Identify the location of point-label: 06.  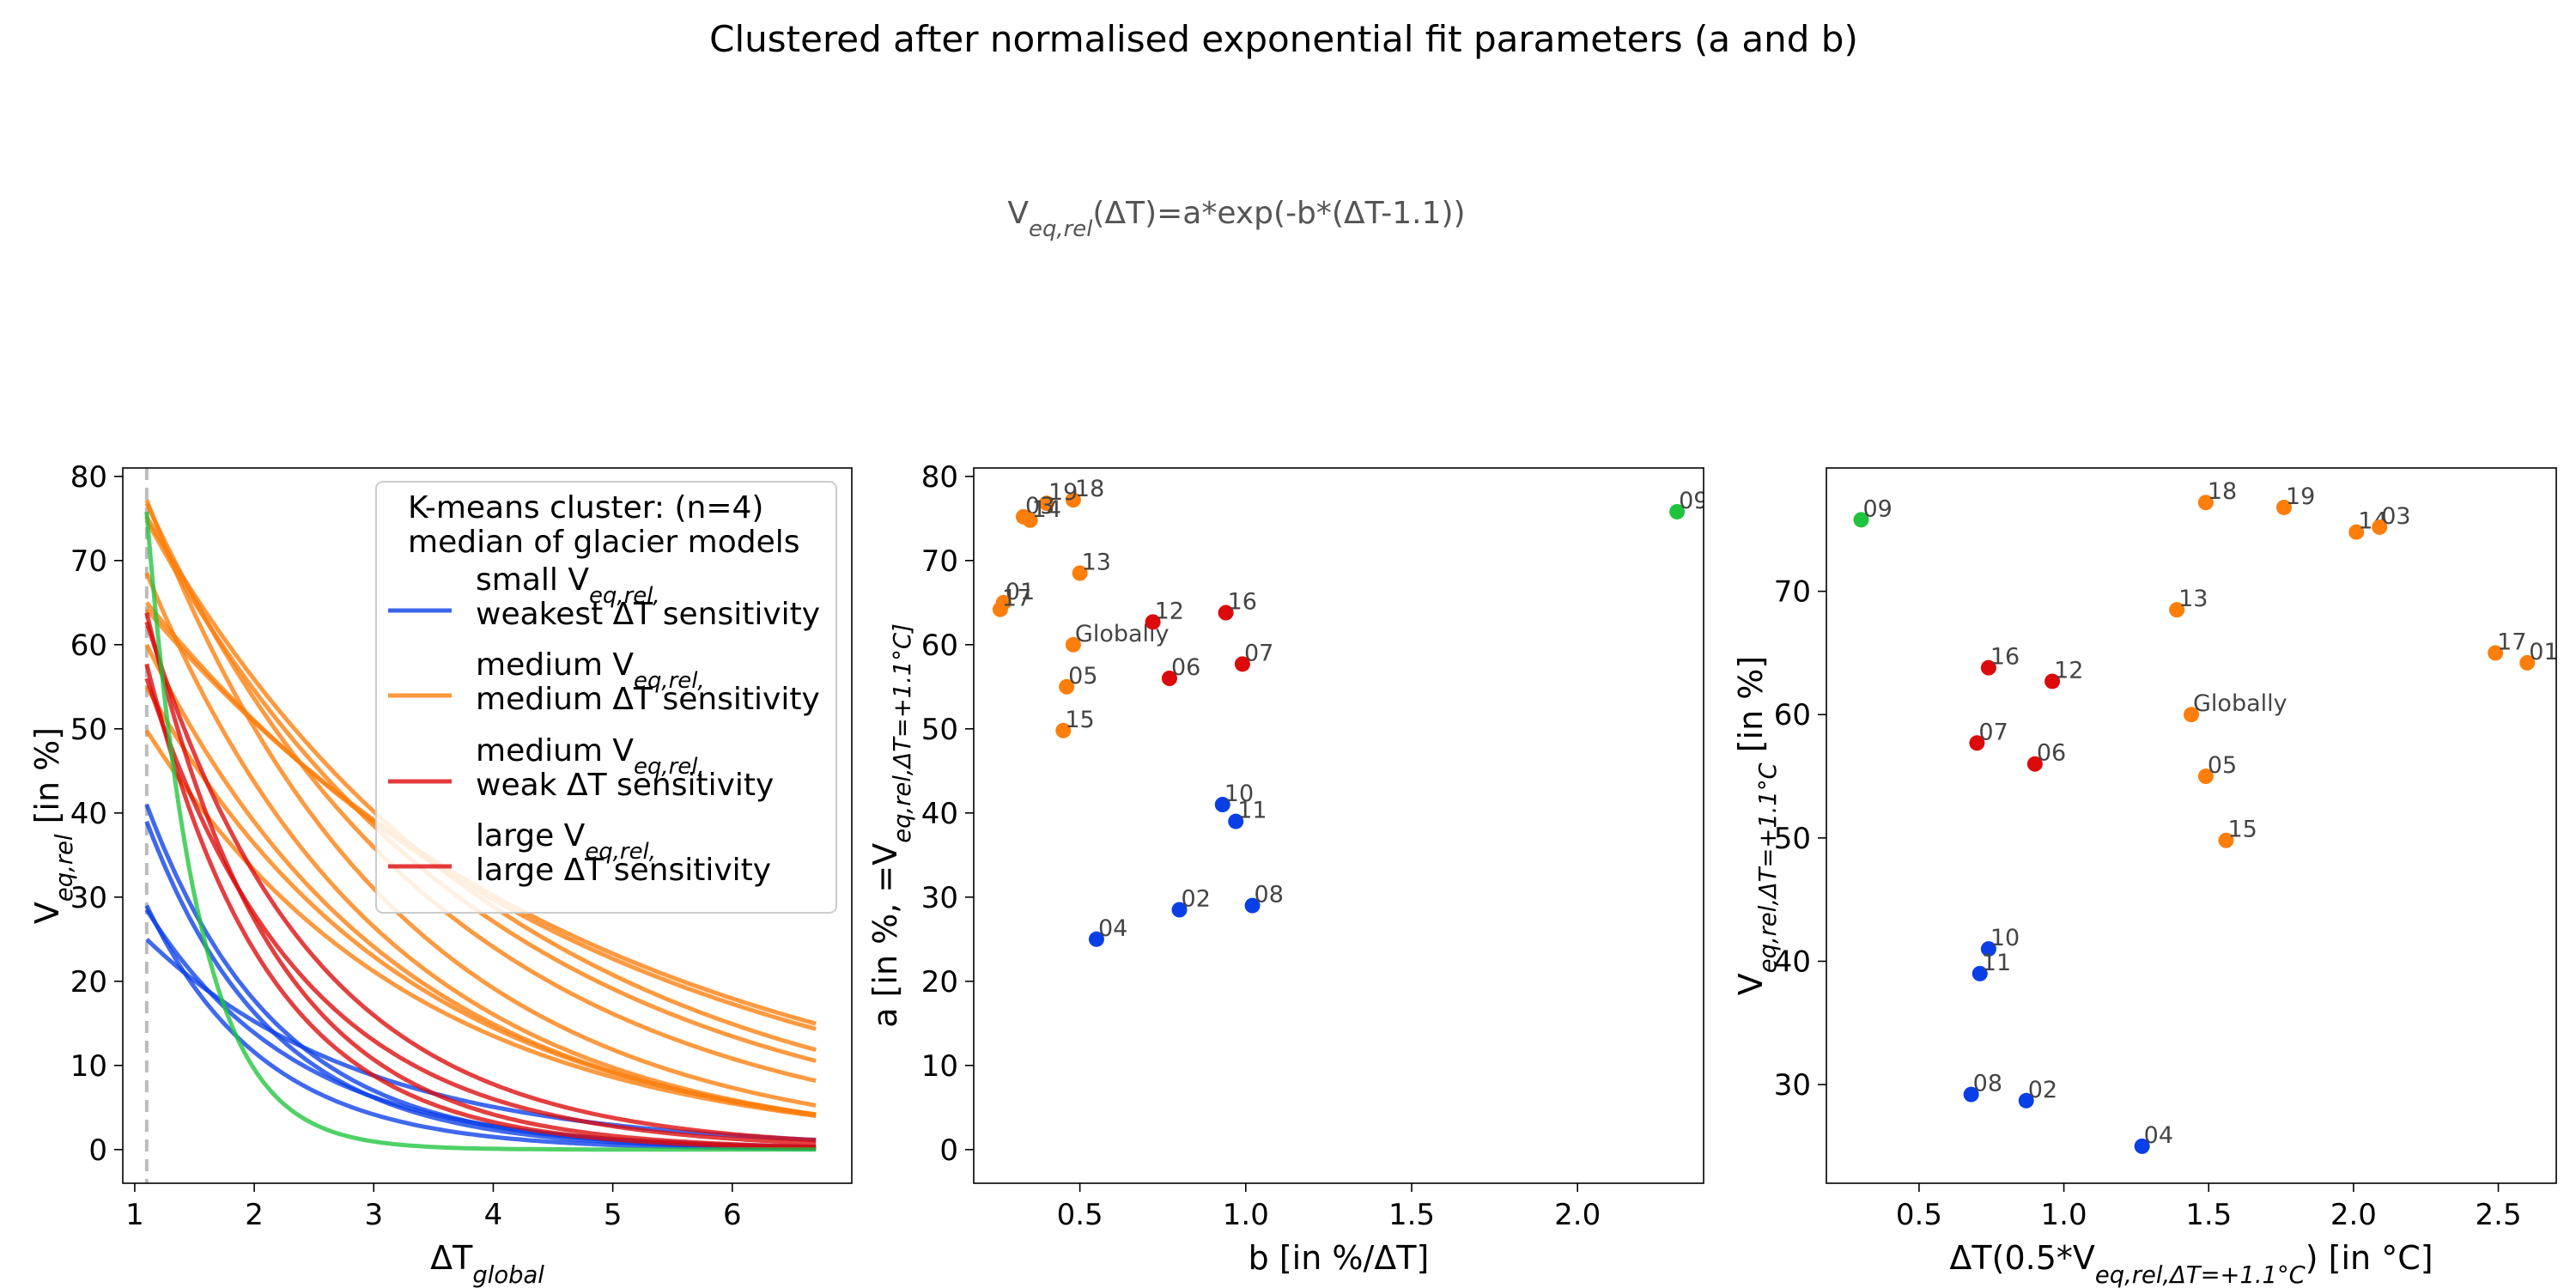
(1185, 667).